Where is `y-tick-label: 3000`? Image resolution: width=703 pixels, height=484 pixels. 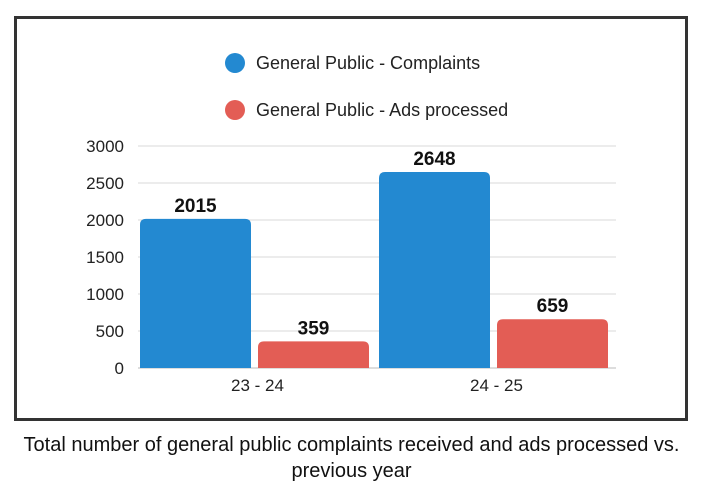 y-tick-label: 3000 is located at coordinates (105, 146).